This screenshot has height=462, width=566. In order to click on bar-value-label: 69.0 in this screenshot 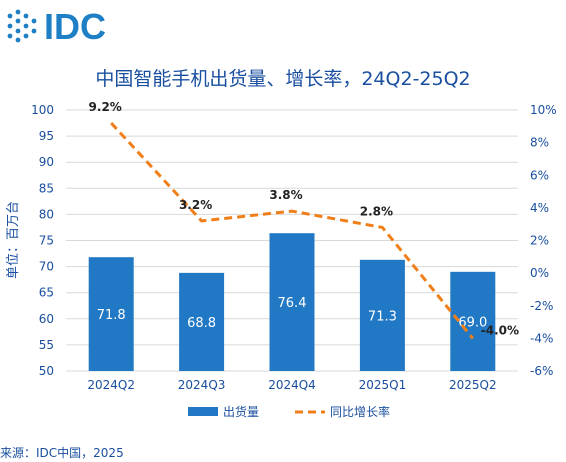, I will do `click(472, 322)`.